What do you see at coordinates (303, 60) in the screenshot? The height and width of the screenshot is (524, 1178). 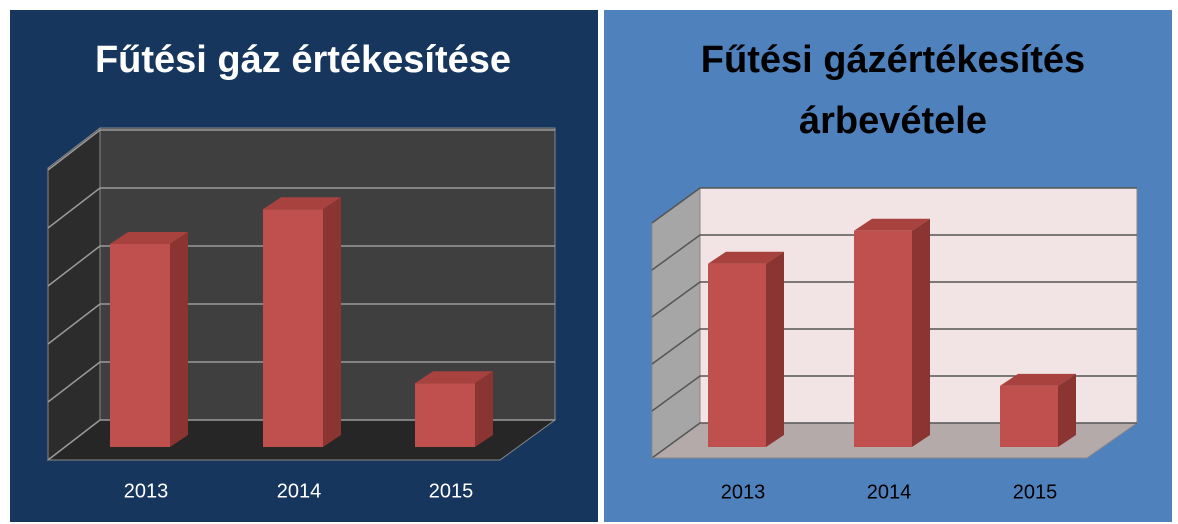 I see `chart-title: Fűtési gáz értékesítése` at bounding box center [303, 60].